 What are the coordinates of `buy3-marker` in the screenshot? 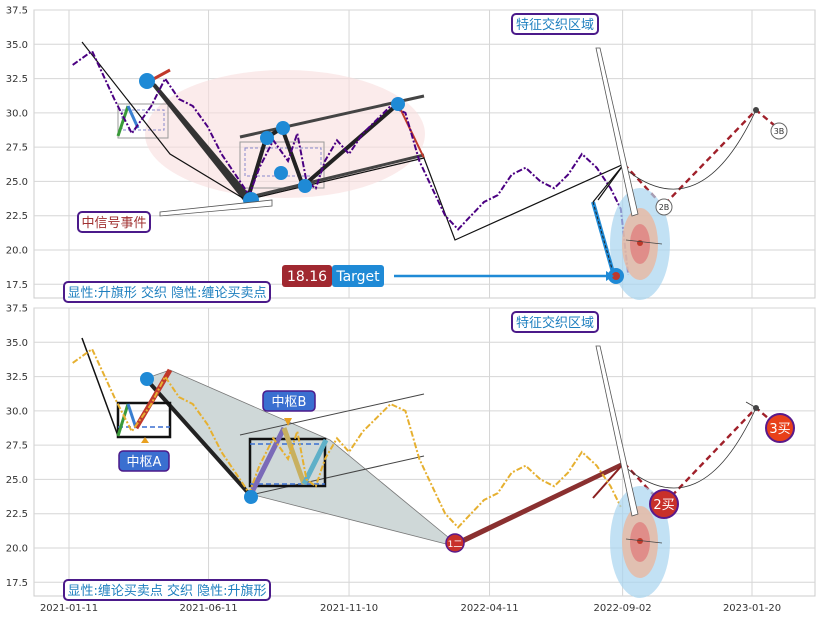 It's located at (780, 428).